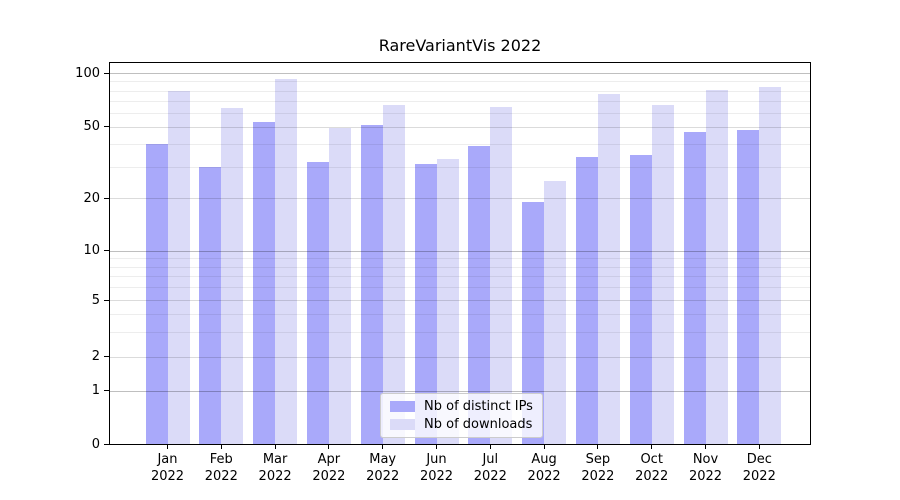 This screenshot has width=900, height=500. Describe the element at coordinates (317, 302) in the screenshot. I see `bar-distinct-ips-apr` at that location.